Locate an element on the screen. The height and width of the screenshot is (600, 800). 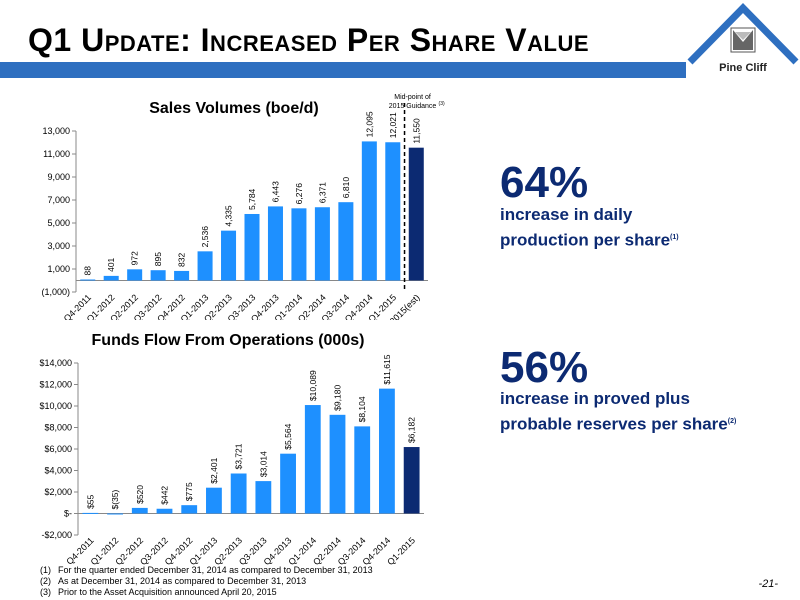
y-tick-label: $4,000 is located at coordinates (58, 471).